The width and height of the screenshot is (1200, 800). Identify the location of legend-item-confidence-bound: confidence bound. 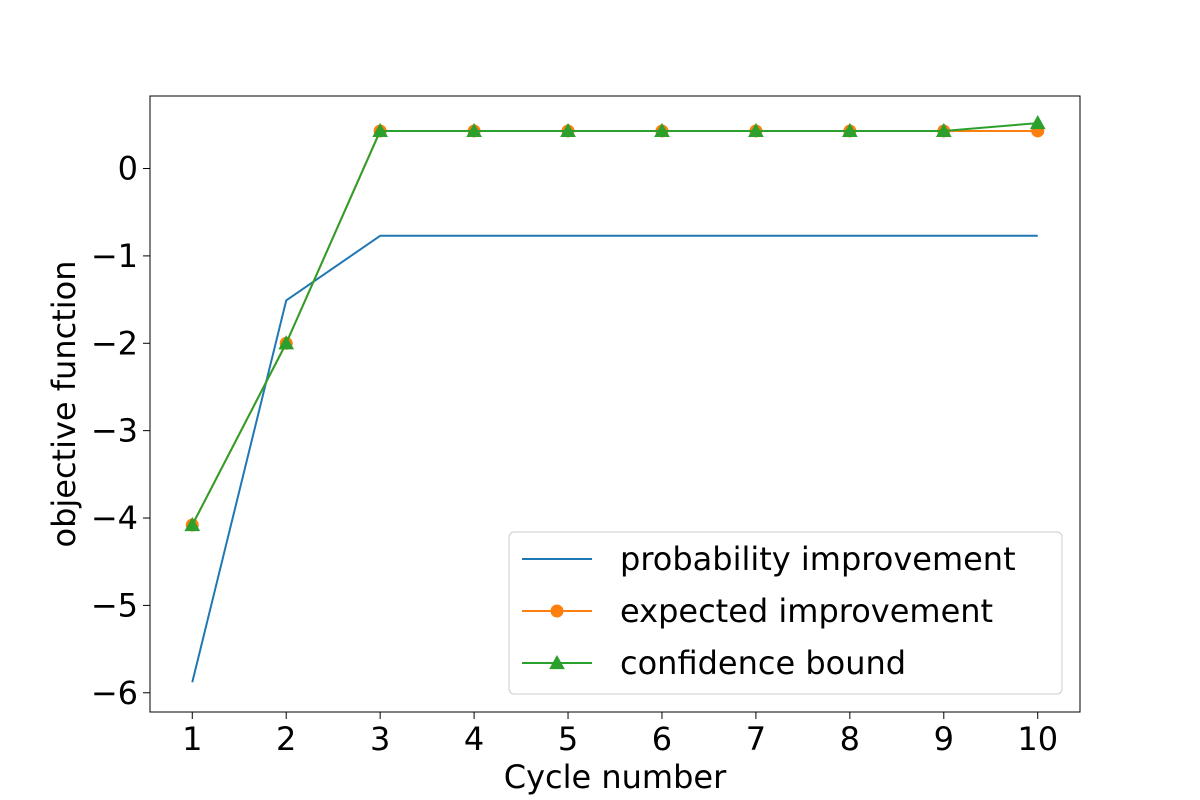
(714, 663).